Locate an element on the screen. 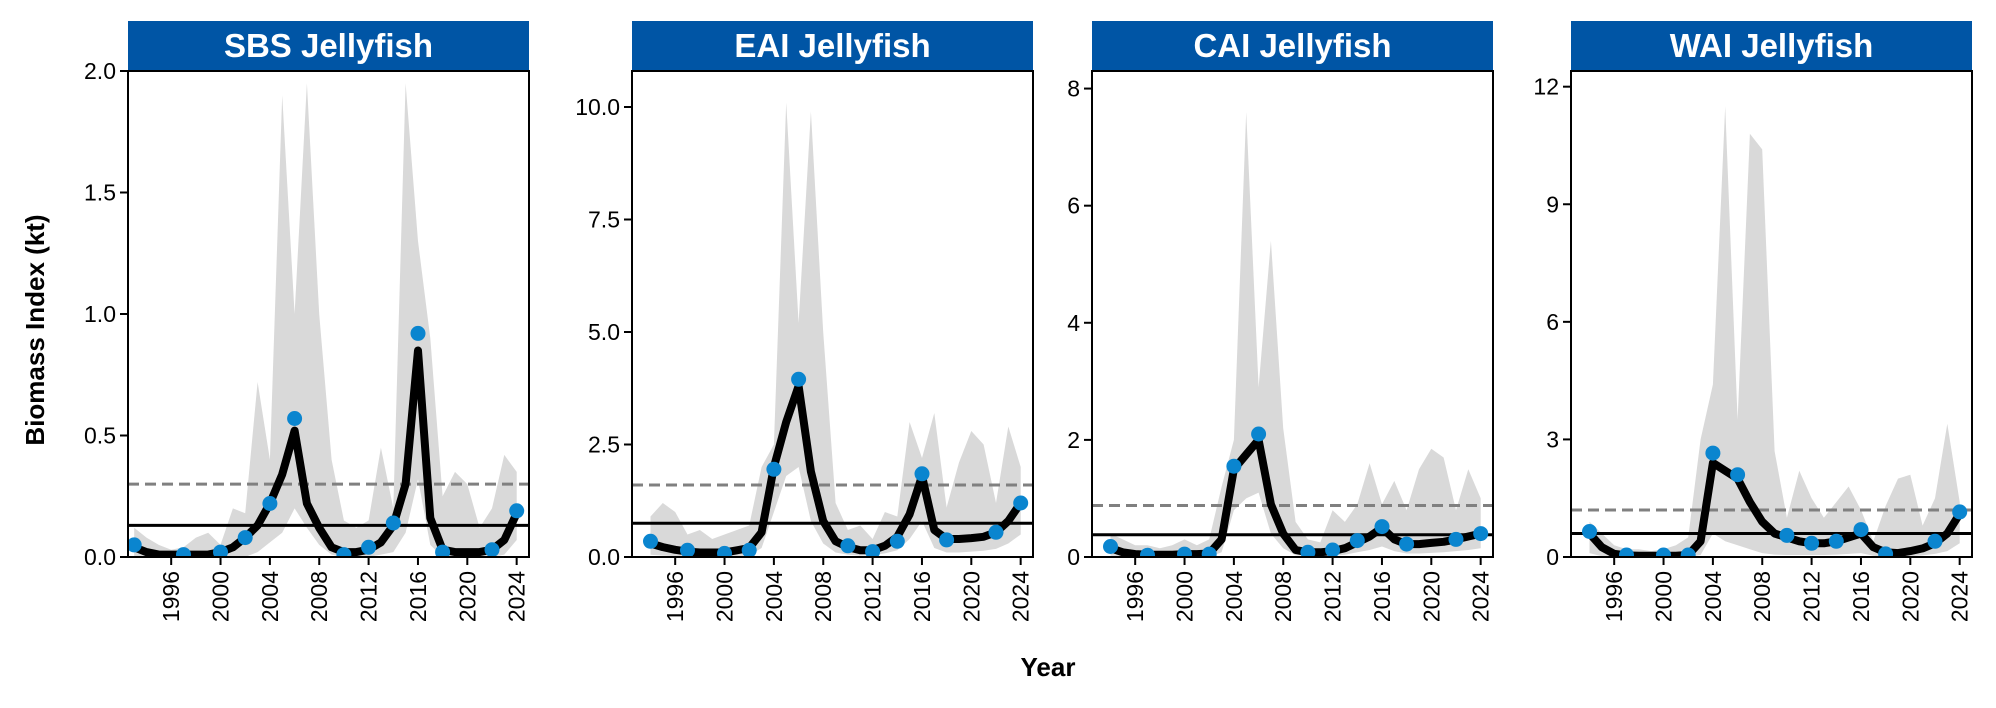  confidence-band is located at coordinates (835, 329).